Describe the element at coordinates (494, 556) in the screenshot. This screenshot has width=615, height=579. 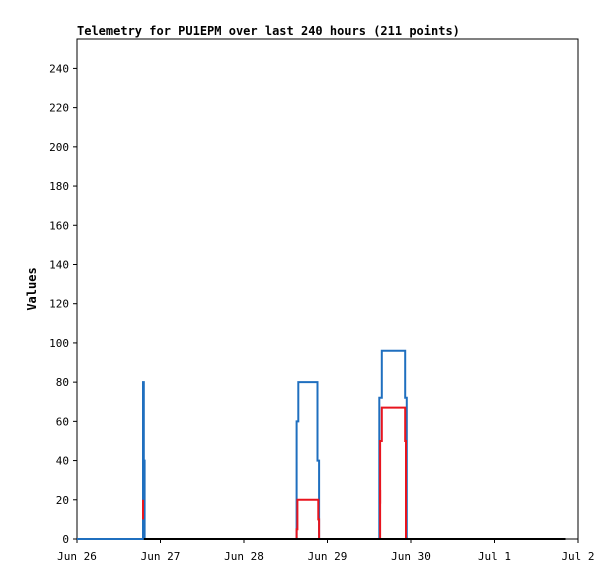
I see `x-tick-label: Jul 1` at that location.